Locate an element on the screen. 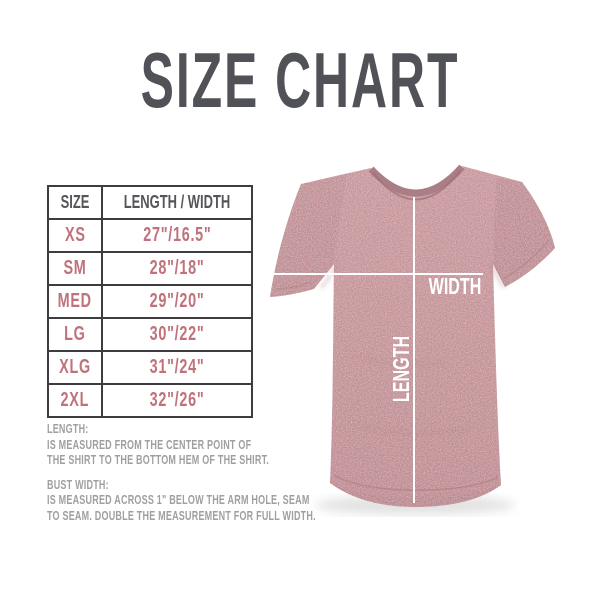  width-label: WIDTH is located at coordinates (455, 286).